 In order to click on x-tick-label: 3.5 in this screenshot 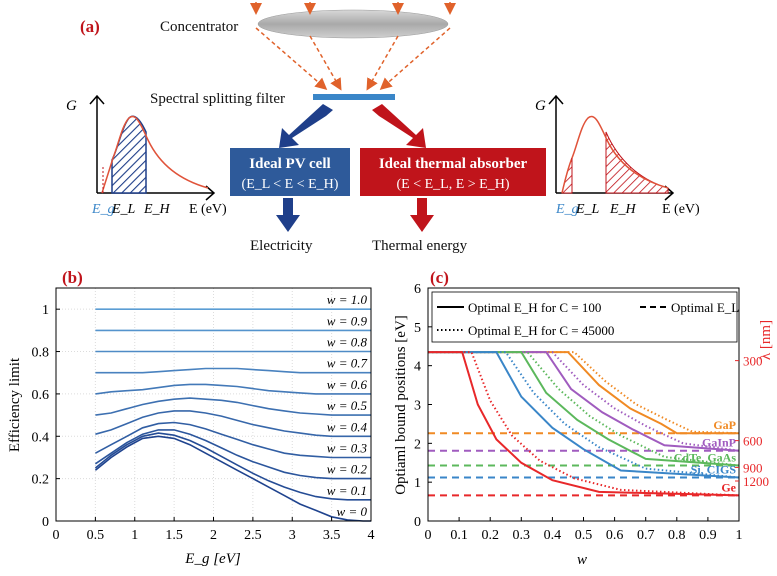, I will do `click(332, 535)`.